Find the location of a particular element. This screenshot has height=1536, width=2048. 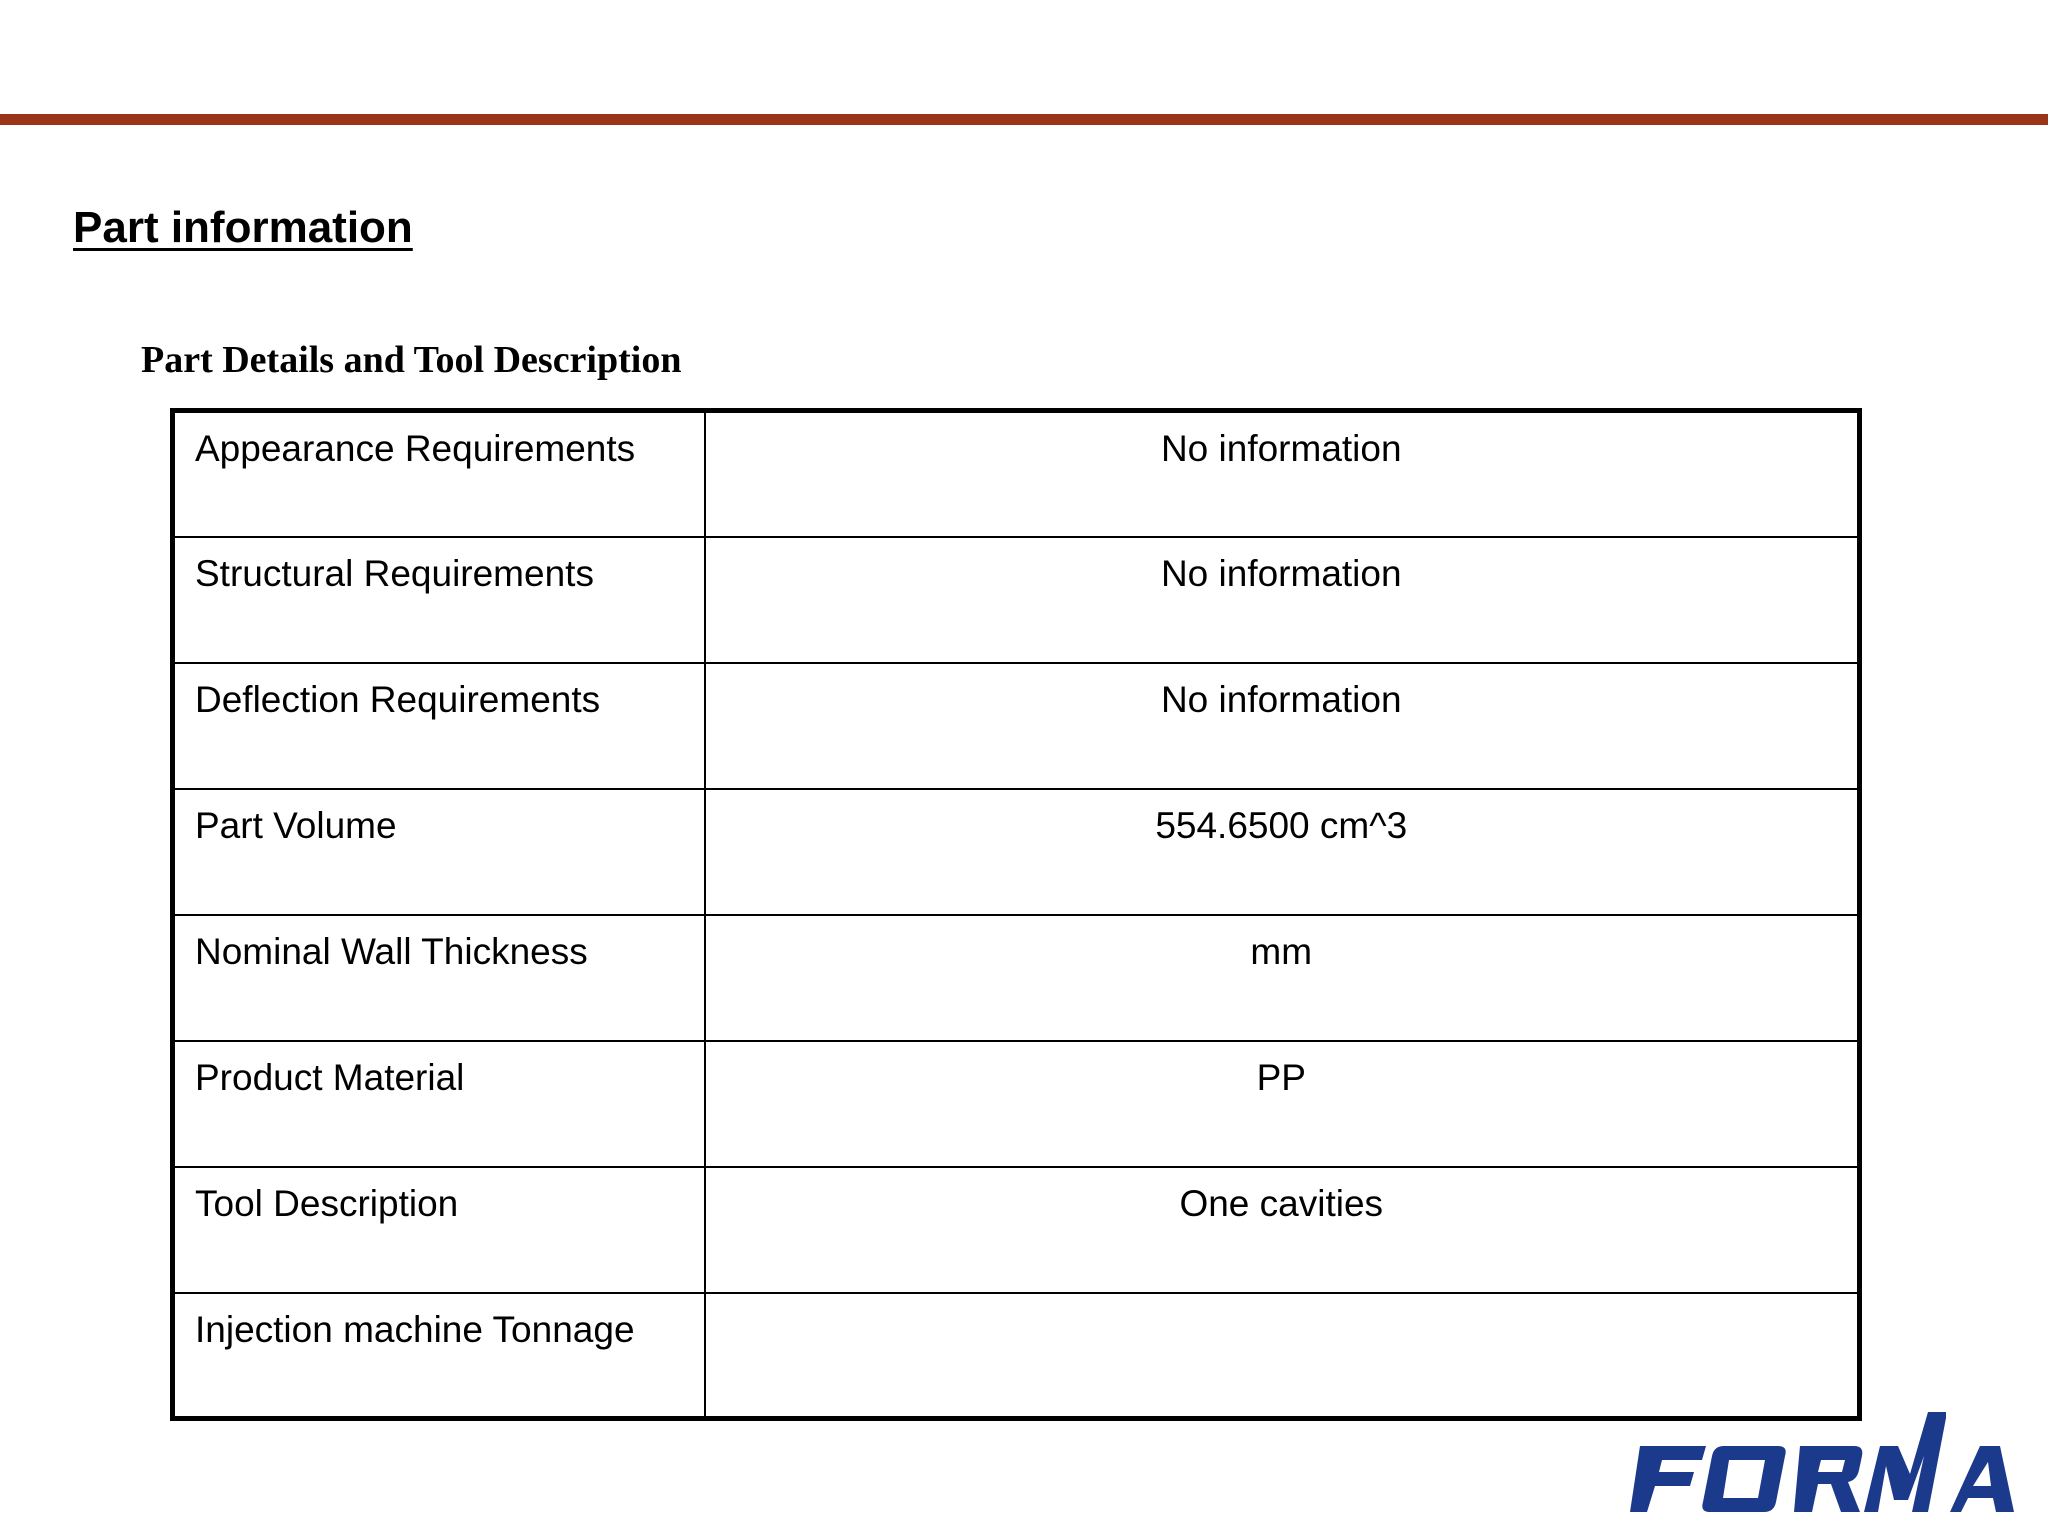

row-value: One cavities is located at coordinates (1282, 1229).